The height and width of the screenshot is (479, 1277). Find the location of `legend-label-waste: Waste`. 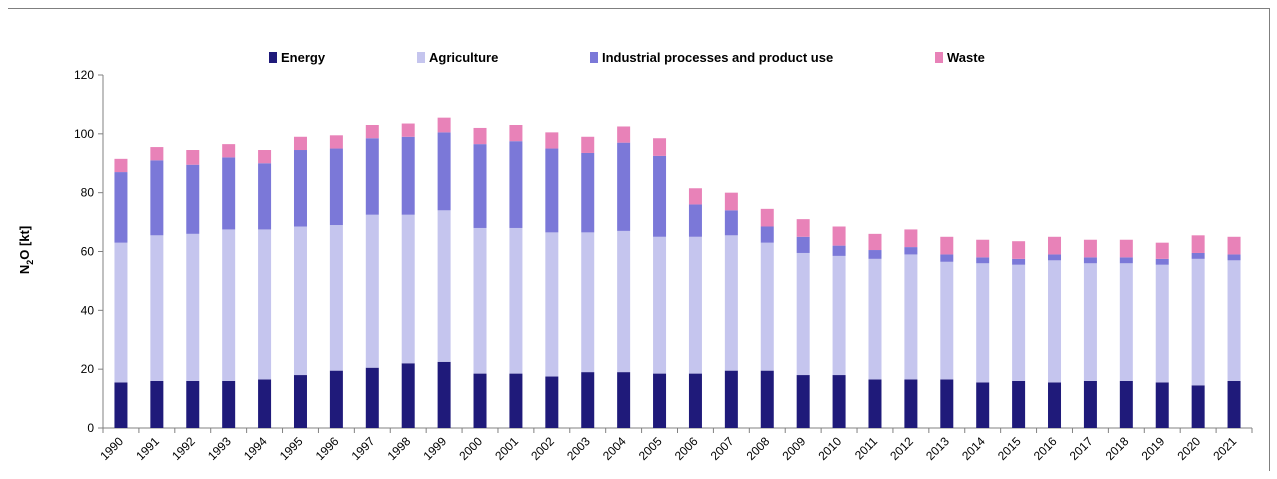

legend-label-waste: Waste is located at coordinates (966, 57).